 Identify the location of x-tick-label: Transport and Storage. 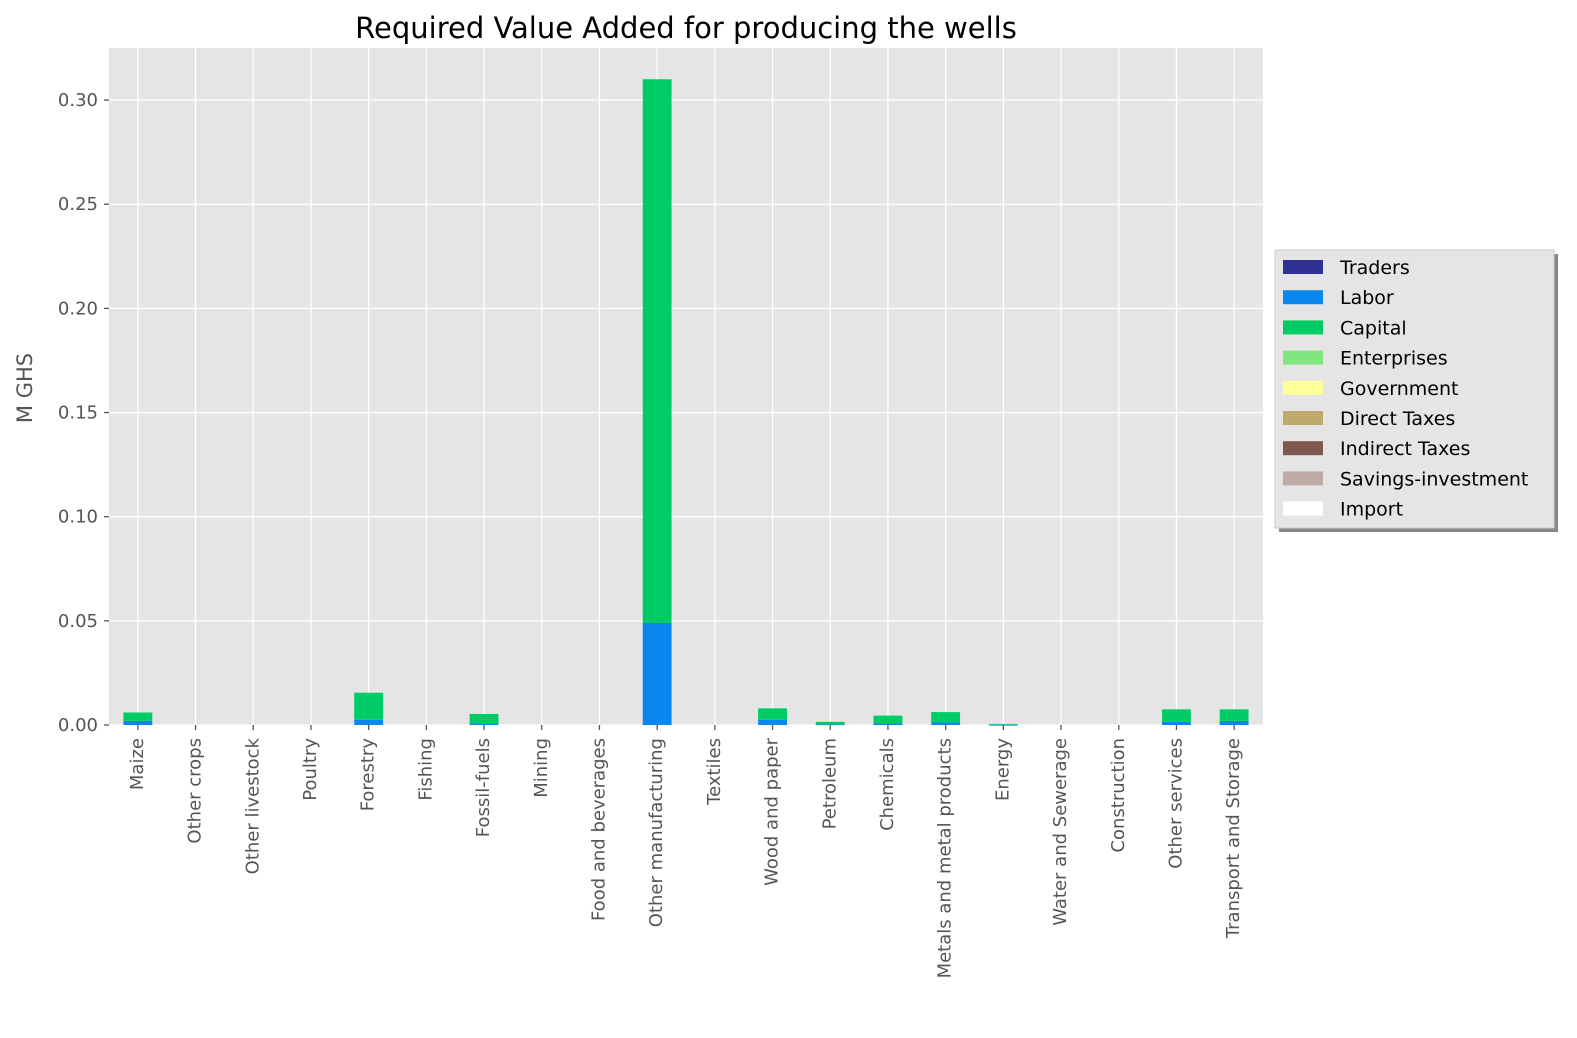
(1233, 838).